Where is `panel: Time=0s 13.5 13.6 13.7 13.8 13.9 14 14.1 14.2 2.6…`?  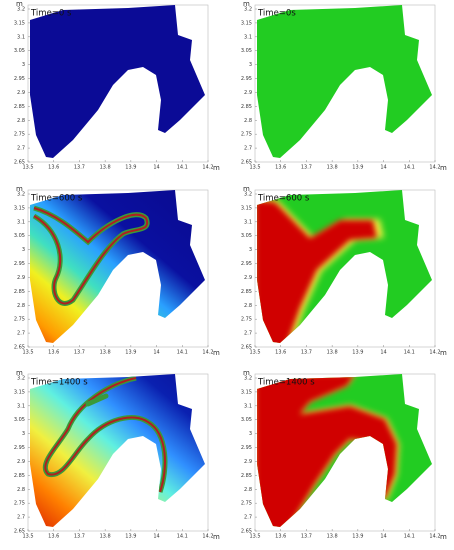 panel: Time=0s 13.5 13.6 13.7 13.8 13.9 14 14.1 14.2 2.6… is located at coordinates (344, 86).